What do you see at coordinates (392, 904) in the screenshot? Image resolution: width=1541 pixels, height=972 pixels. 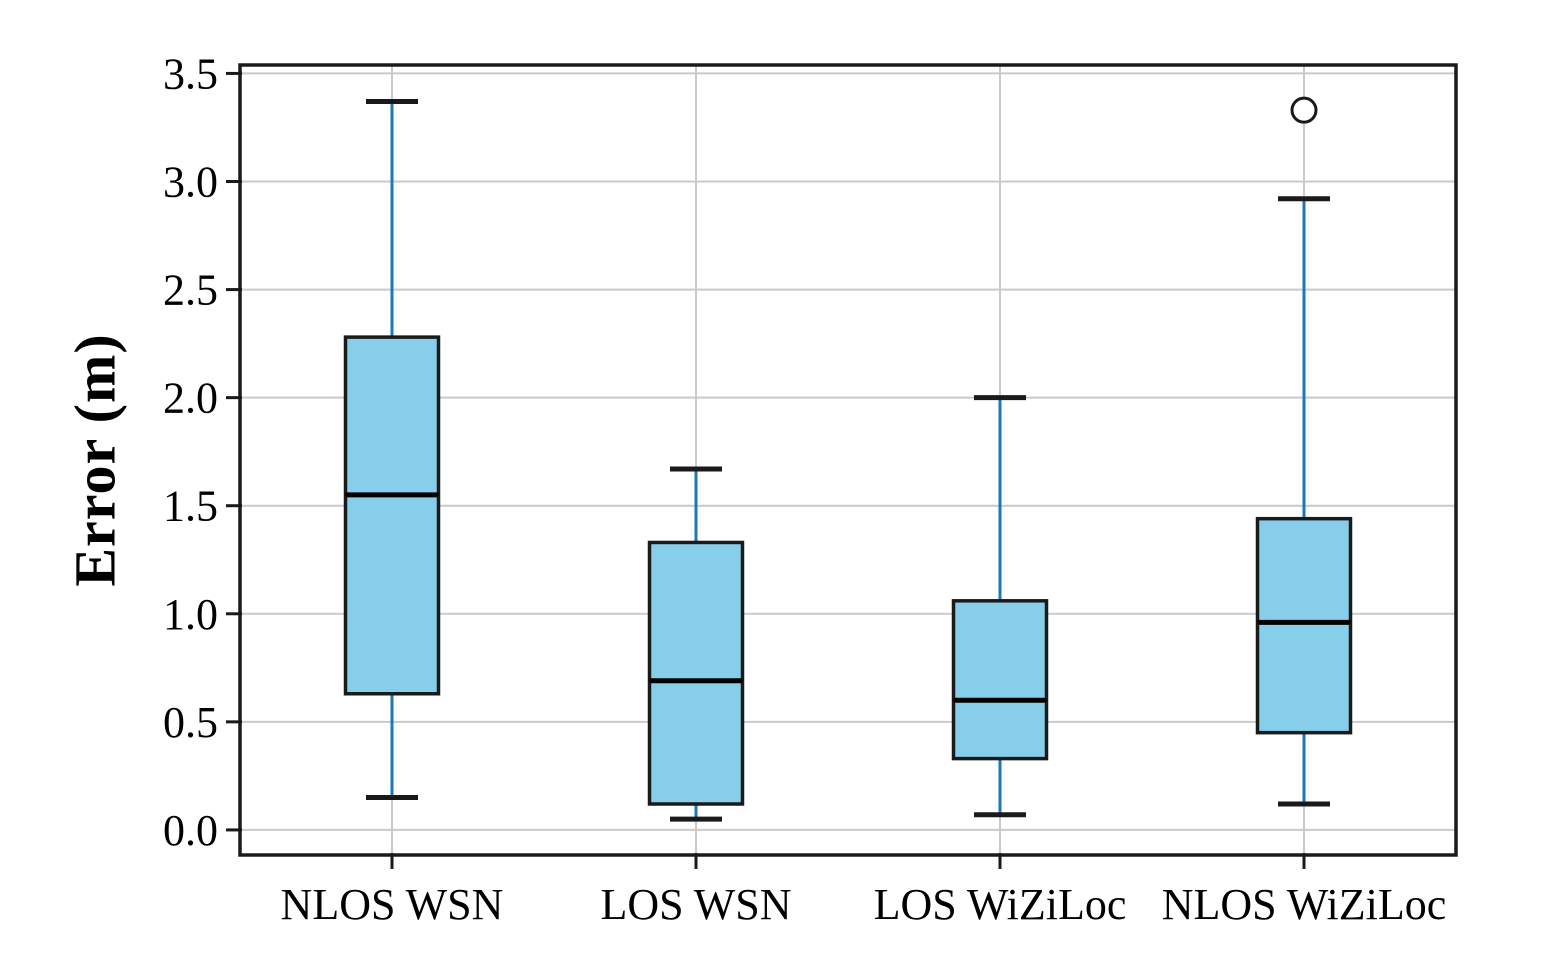 I see `x-tick-label: NLOS WSN` at bounding box center [392, 904].